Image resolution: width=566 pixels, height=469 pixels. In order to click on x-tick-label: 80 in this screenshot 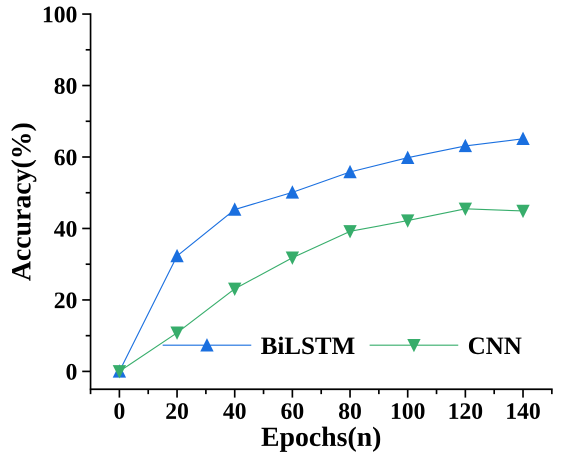, I will do `click(350, 411)`.